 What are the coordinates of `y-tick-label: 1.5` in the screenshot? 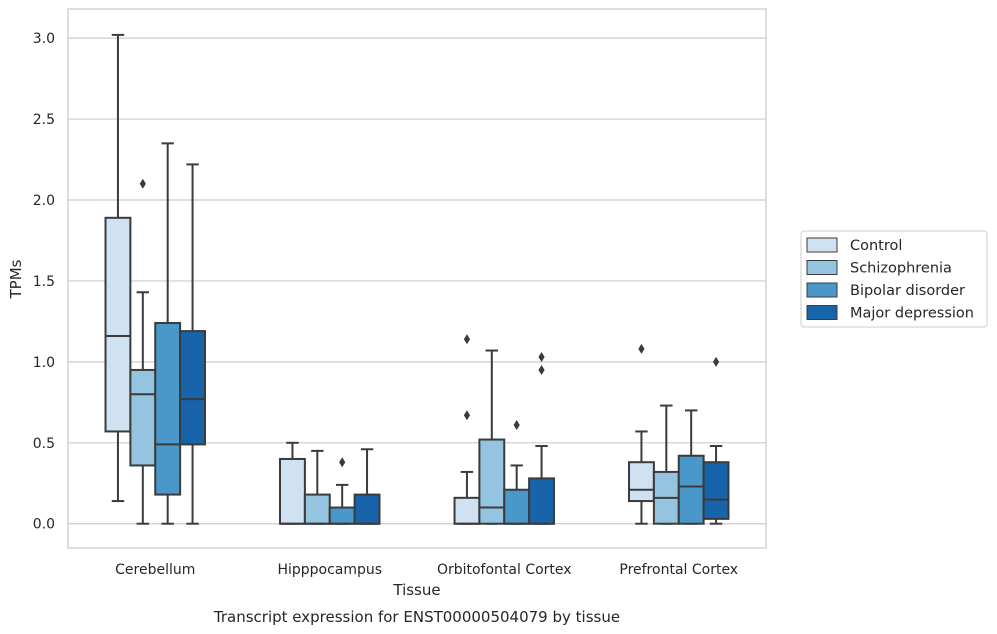 It's located at (44, 282).